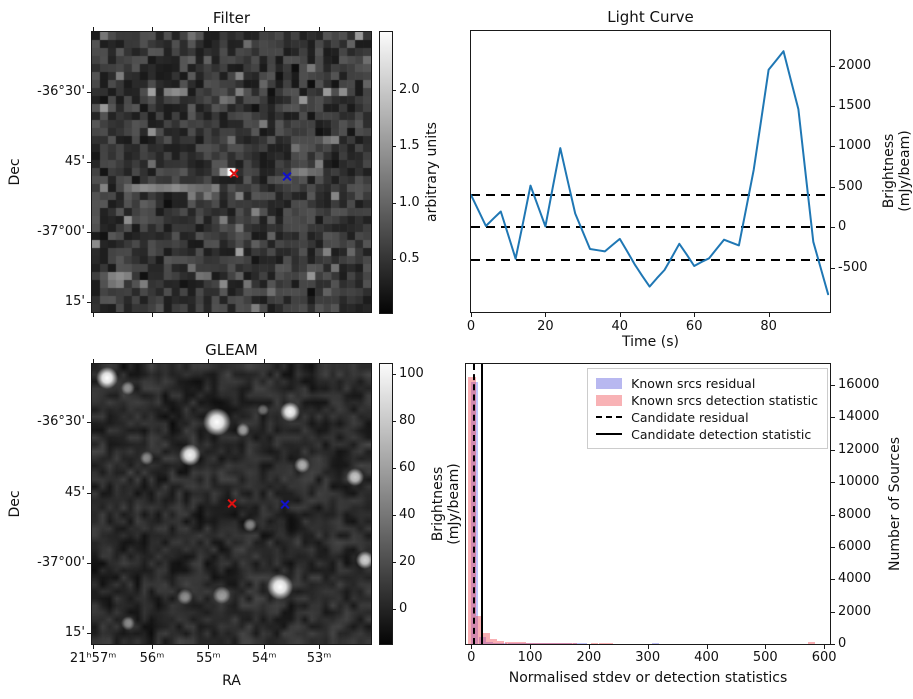 The width and height of the screenshot is (913, 699). I want to click on lightcurve-xlabel: Time (s), so click(650, 342).